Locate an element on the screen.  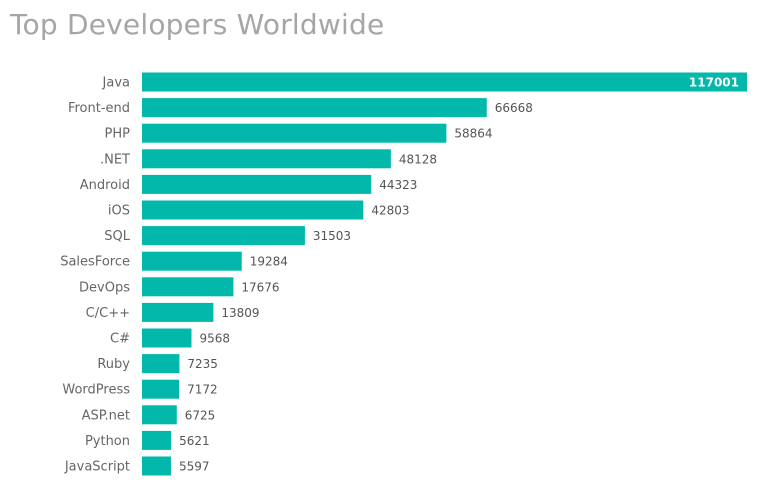
bar-python is located at coordinates (157, 440).